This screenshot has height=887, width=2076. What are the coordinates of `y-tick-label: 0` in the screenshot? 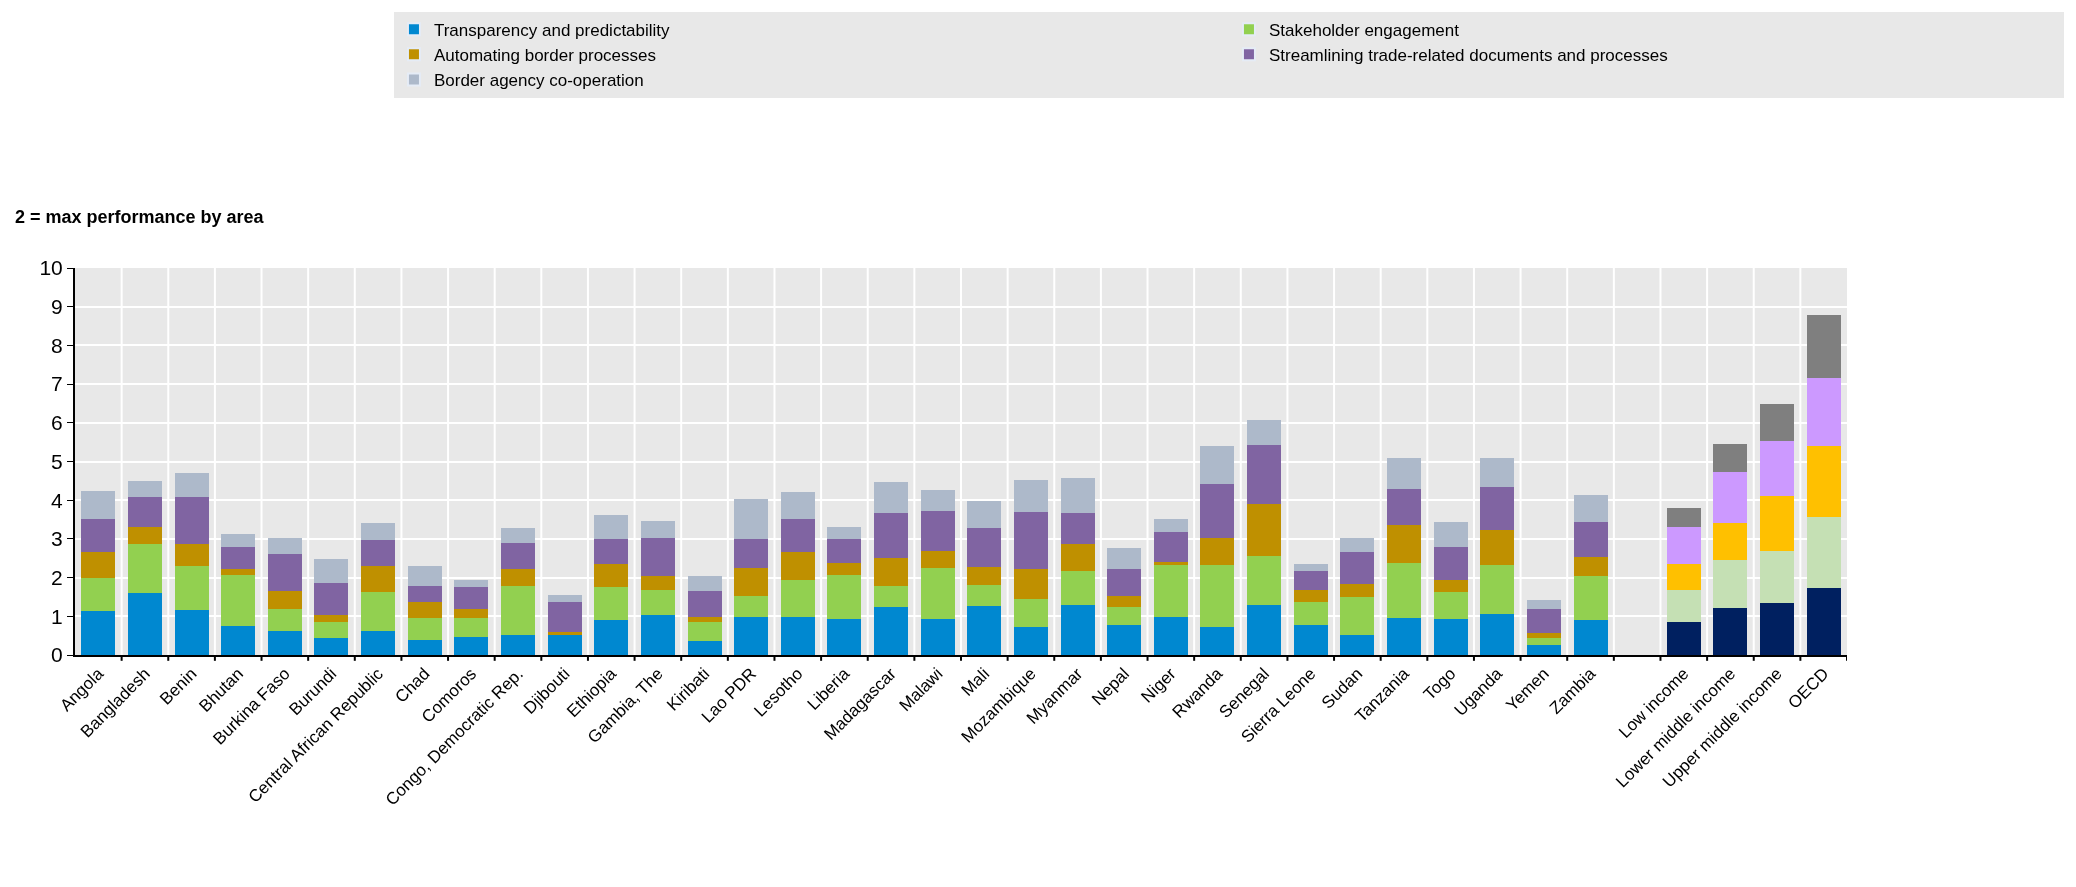 It's located at (57, 655).